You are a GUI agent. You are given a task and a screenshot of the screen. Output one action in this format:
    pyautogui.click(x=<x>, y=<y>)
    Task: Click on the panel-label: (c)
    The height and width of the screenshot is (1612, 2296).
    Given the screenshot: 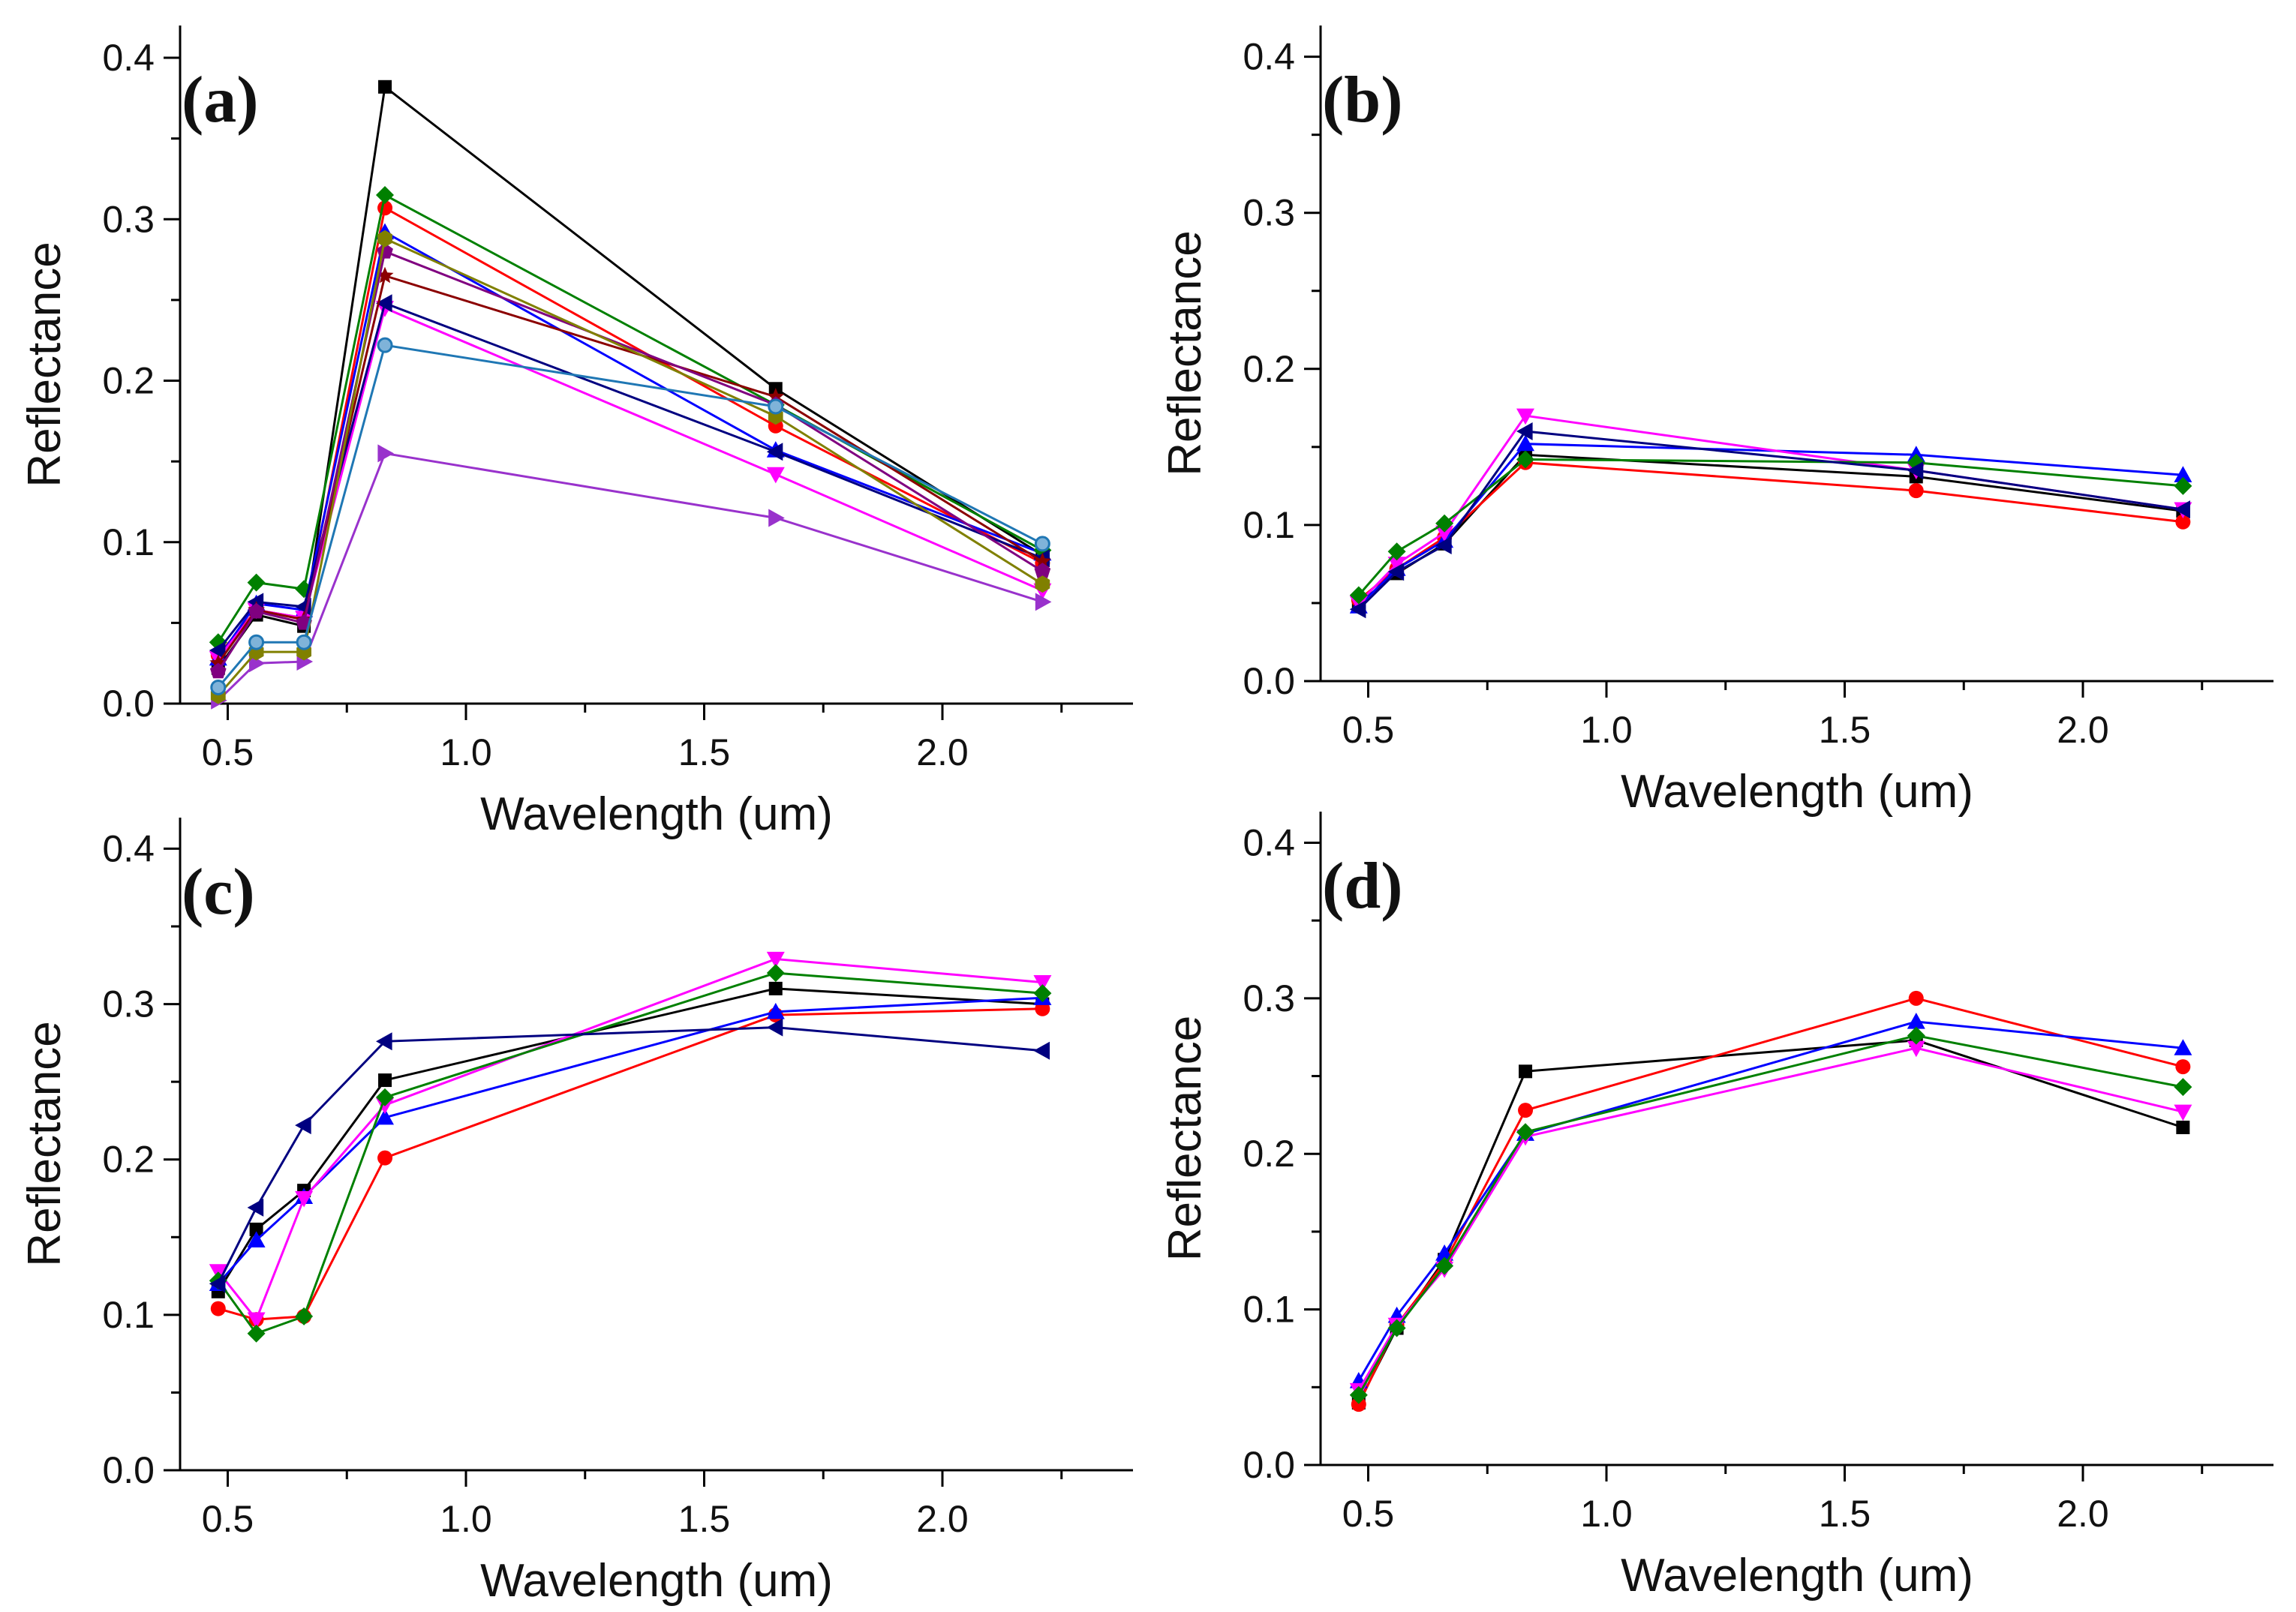 What is the action you would take?
    pyautogui.click(x=218, y=893)
    